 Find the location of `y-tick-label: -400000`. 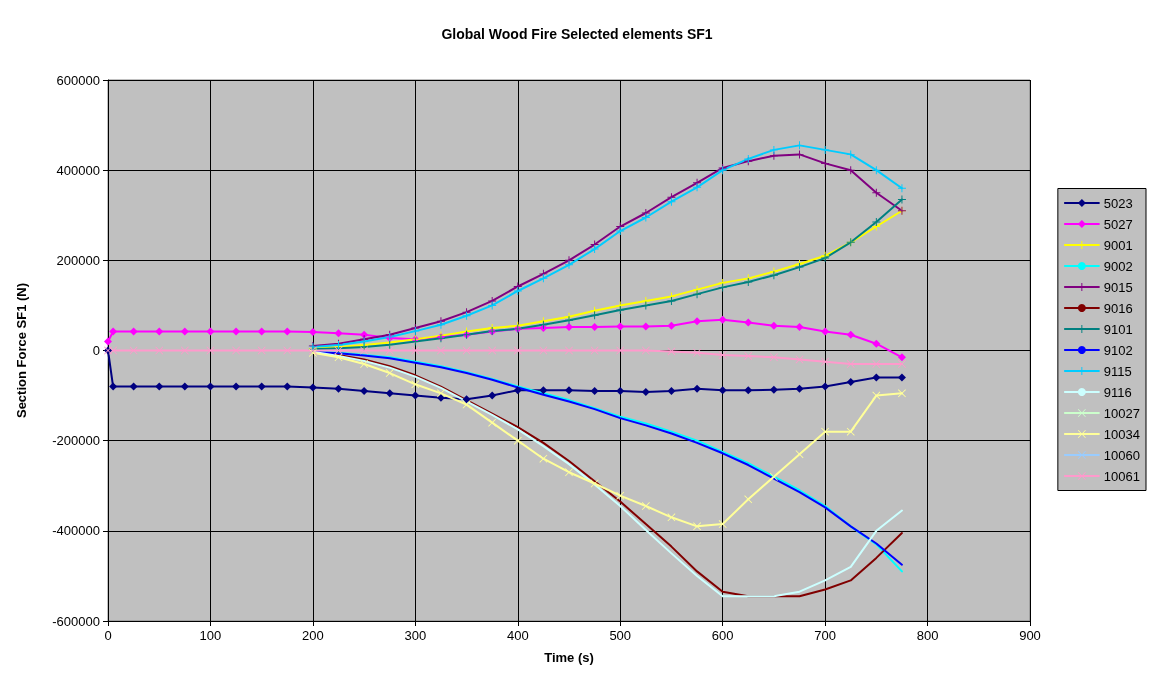

y-tick-label: -400000 is located at coordinates (76, 531).